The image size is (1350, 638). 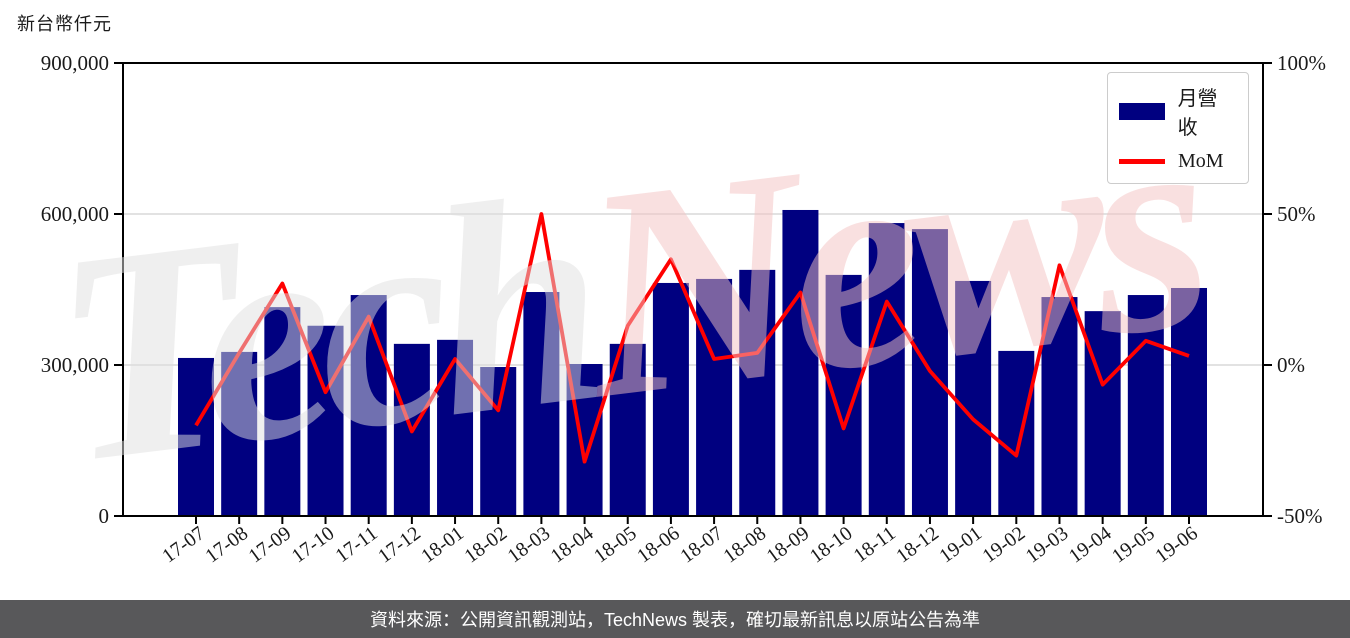 What do you see at coordinates (1291, 365) in the screenshot?
I see `tick-label: 0%` at bounding box center [1291, 365].